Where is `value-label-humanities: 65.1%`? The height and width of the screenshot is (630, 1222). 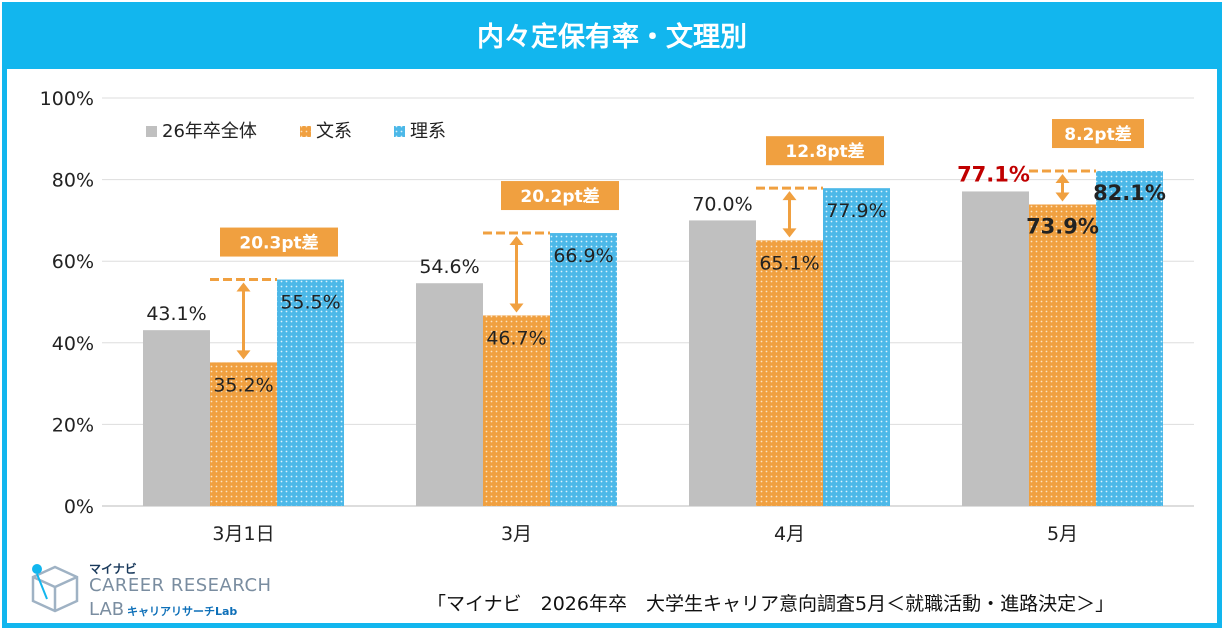
value-label-humanities: 65.1% is located at coordinates (789, 263).